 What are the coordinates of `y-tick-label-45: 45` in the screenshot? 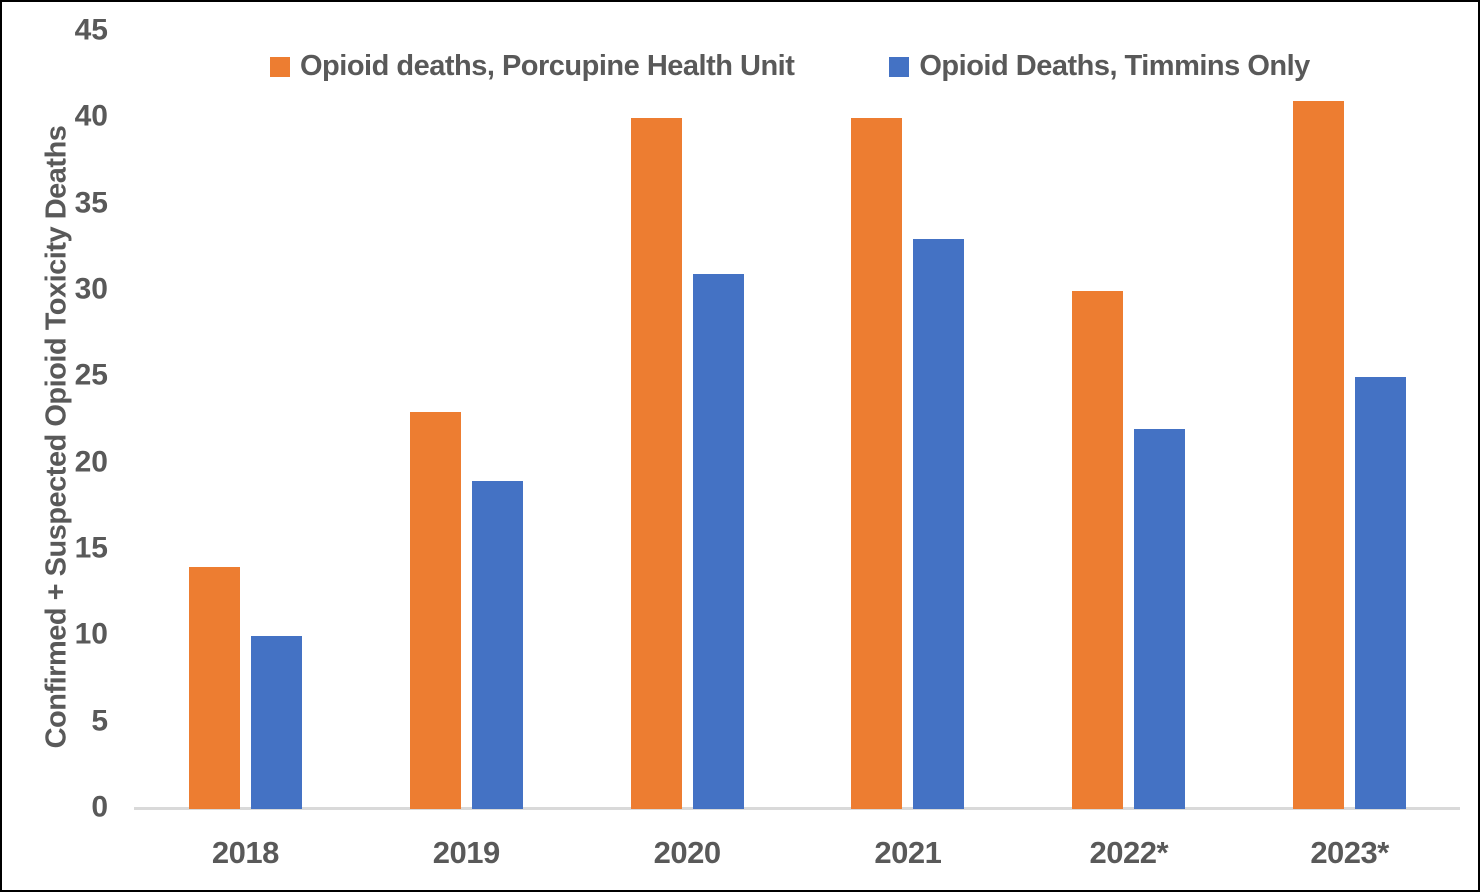 It's located at (91, 30).